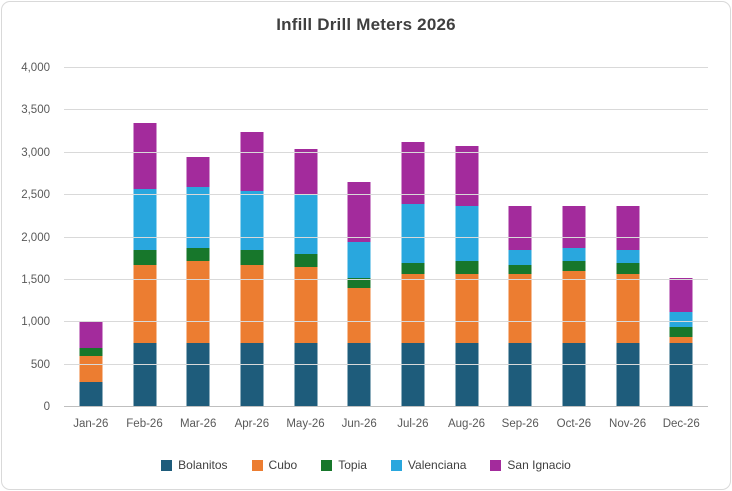 The width and height of the screenshot is (732, 491). I want to click on y-tick-label: 4,000, so click(35, 68).